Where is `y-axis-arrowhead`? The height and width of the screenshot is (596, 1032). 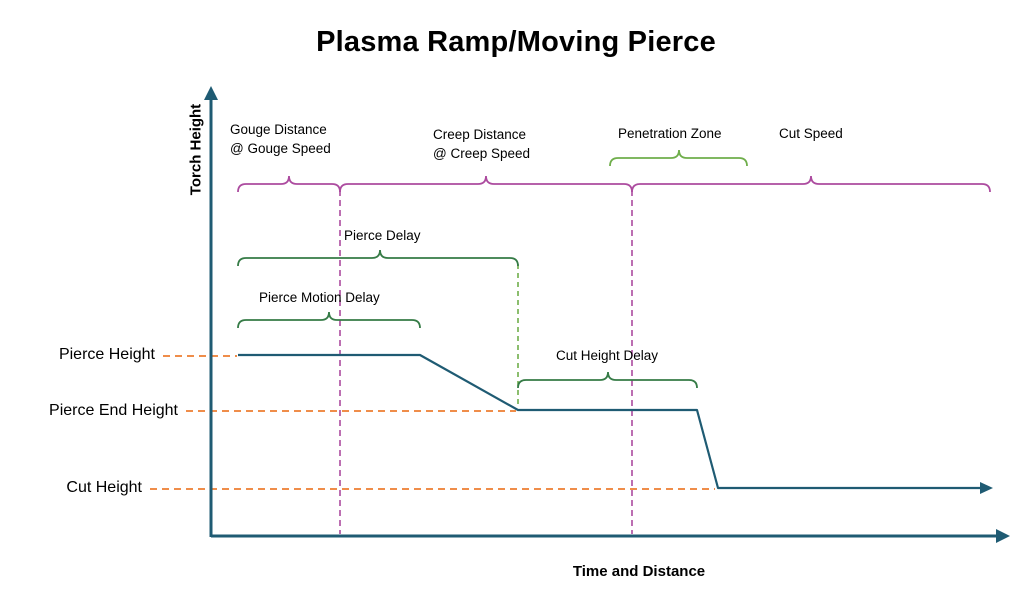 y-axis-arrowhead is located at coordinates (211, 93).